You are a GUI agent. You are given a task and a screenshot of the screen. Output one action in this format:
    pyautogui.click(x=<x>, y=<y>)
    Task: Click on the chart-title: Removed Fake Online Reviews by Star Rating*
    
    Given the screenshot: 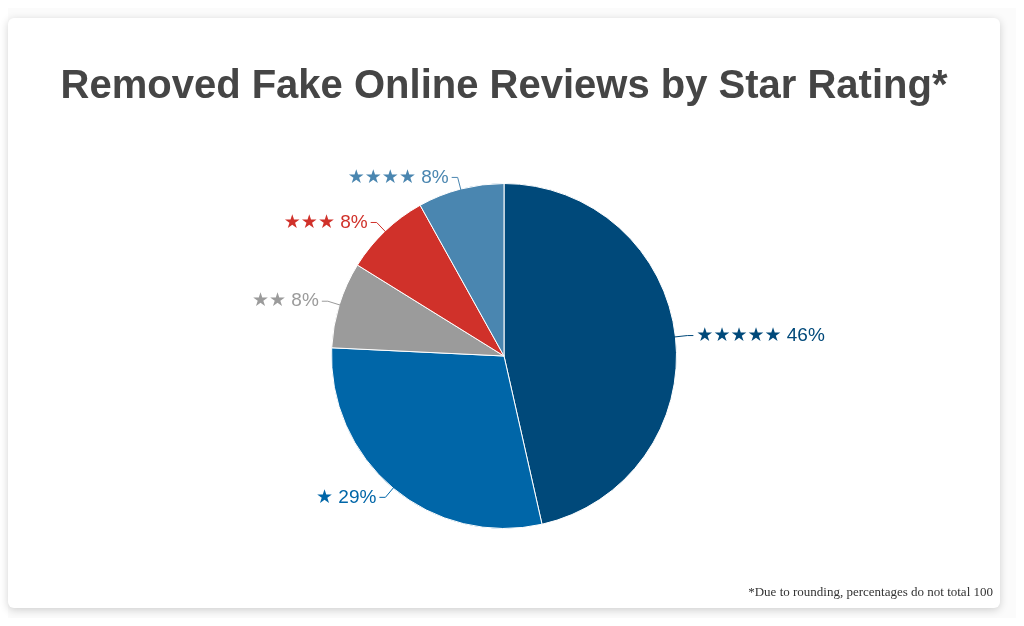 What is the action you would take?
    pyautogui.click(x=504, y=84)
    